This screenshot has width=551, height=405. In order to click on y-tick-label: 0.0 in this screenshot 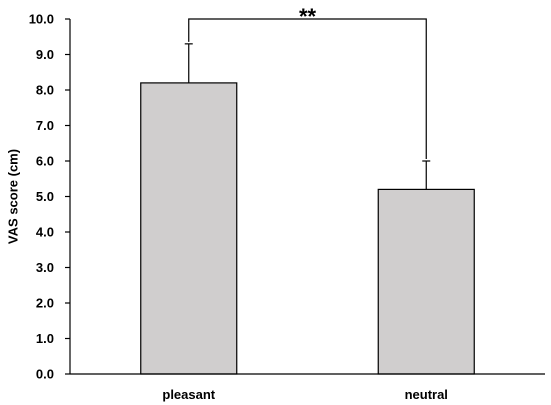, I will do `click(45, 374)`.